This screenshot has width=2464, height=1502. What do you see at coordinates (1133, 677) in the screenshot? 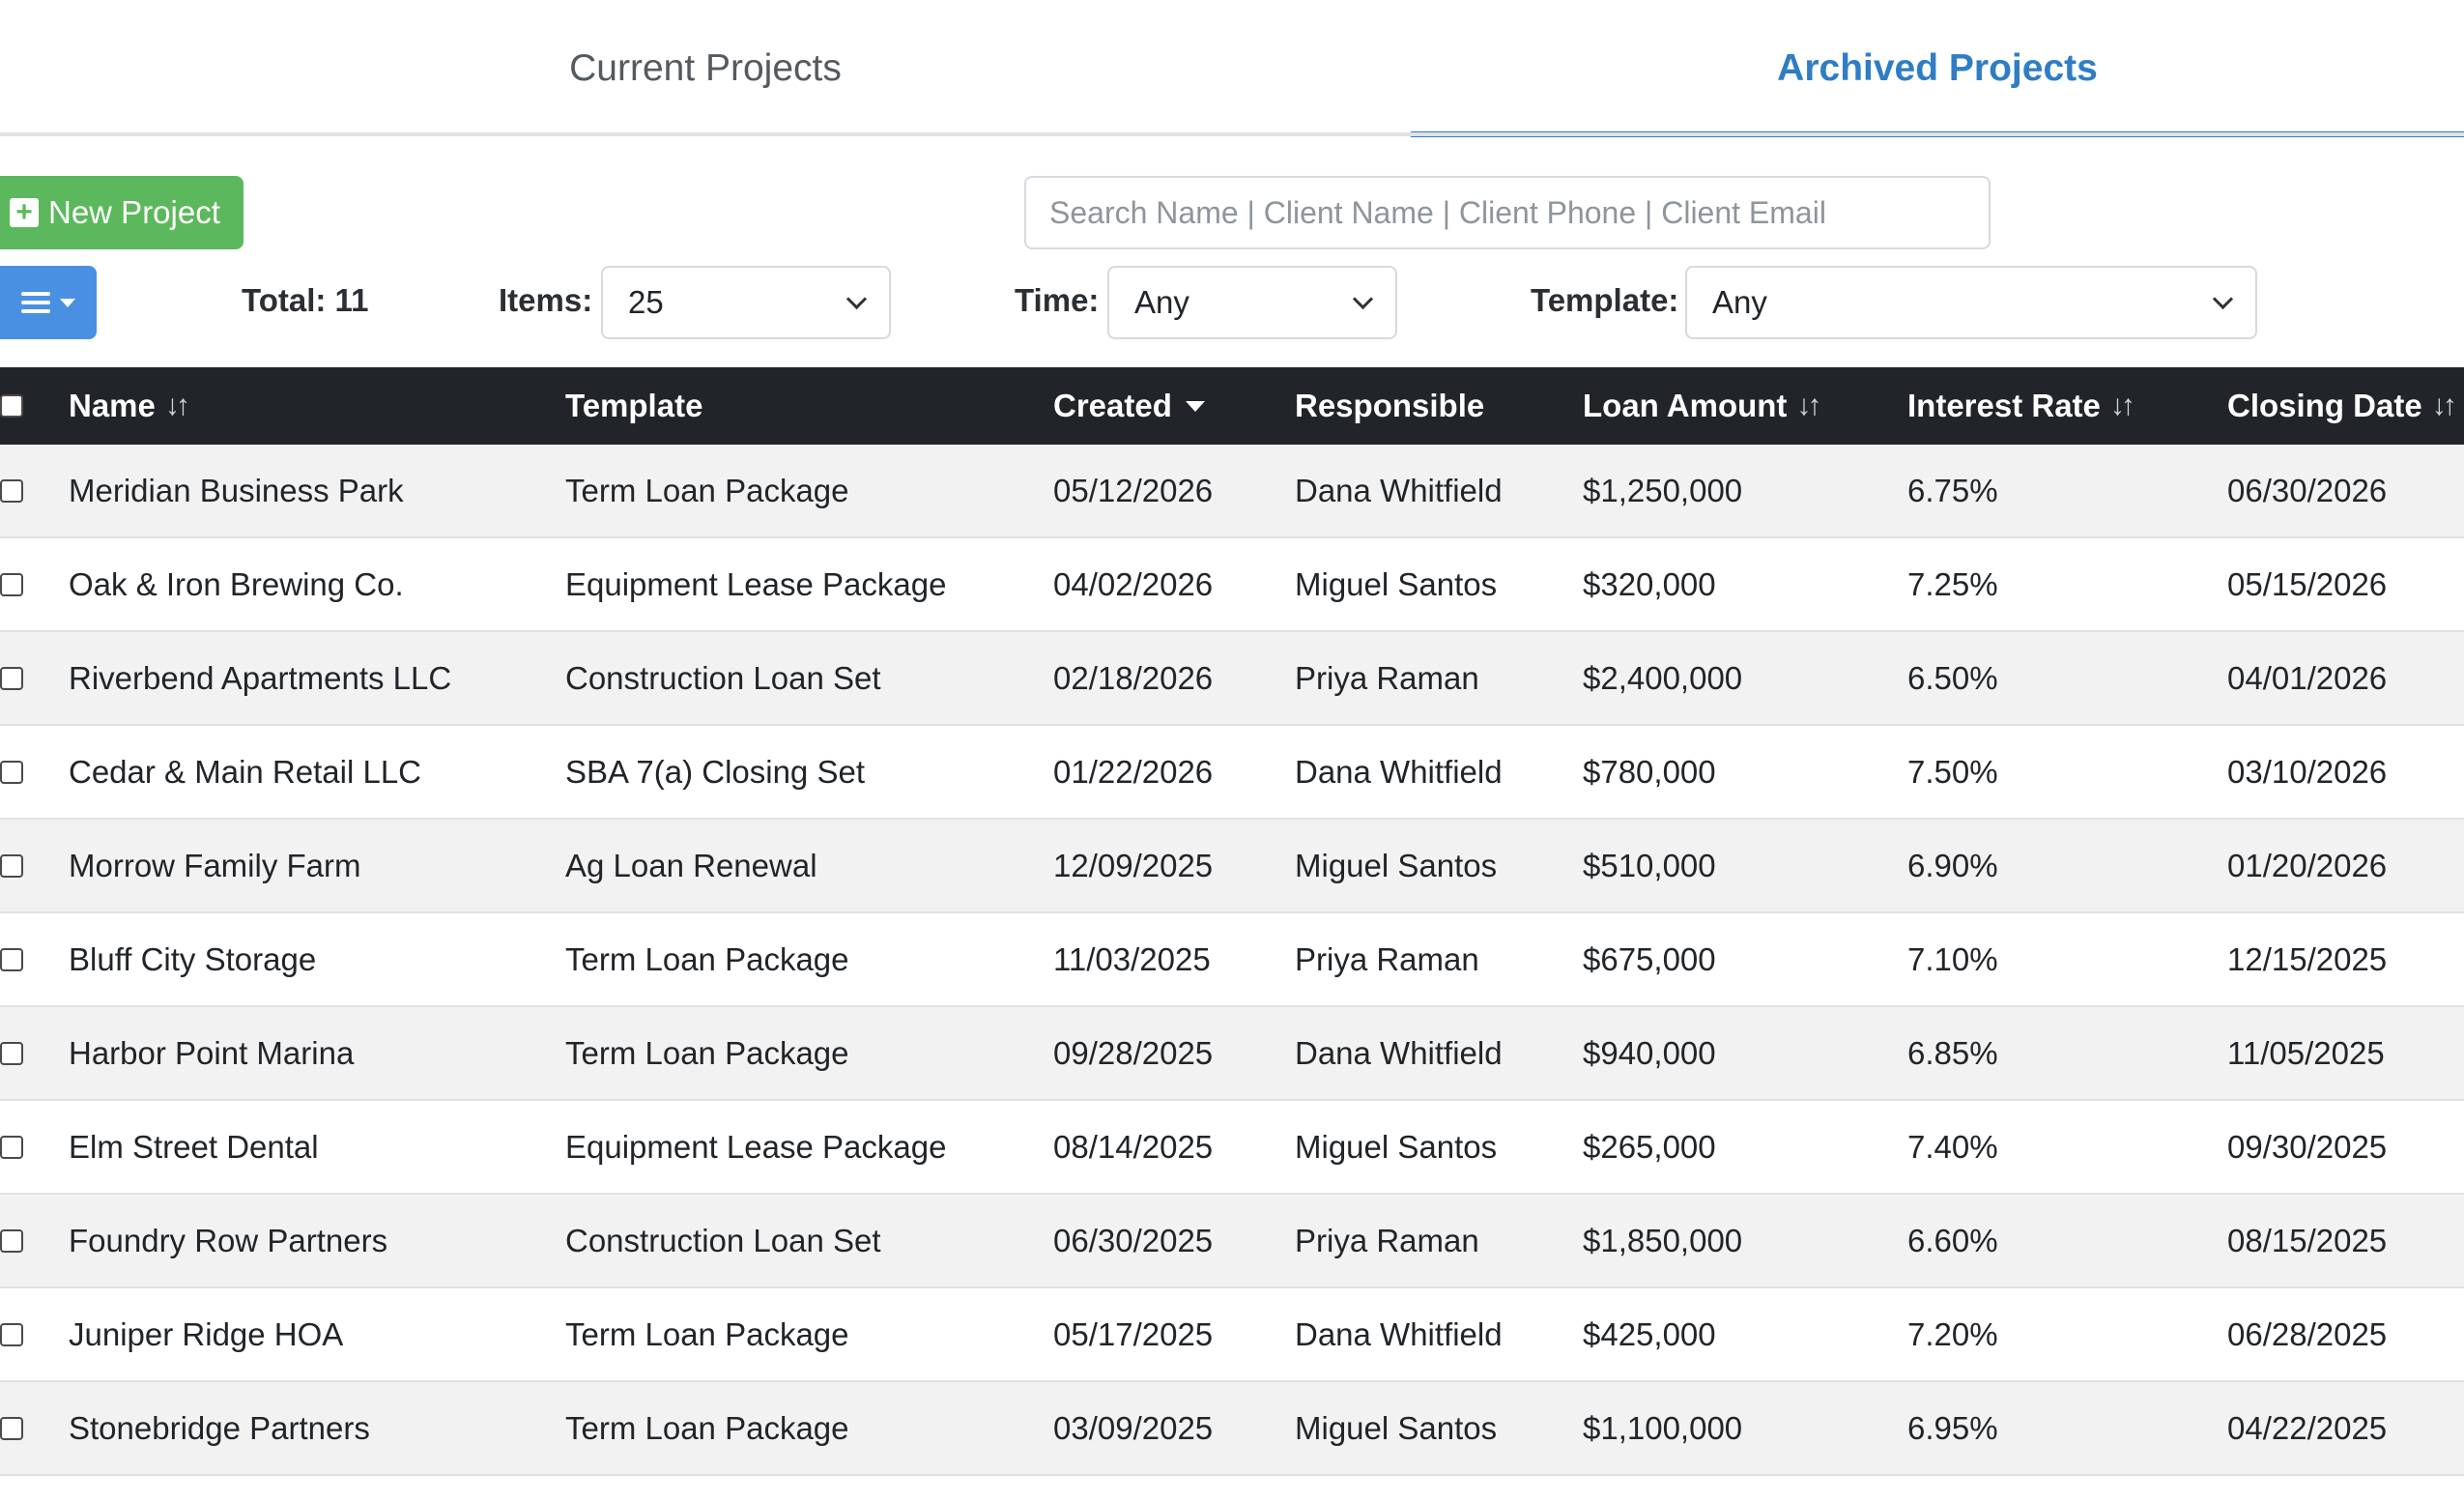
I see `cell-created: 02/18/2026` at bounding box center [1133, 677].